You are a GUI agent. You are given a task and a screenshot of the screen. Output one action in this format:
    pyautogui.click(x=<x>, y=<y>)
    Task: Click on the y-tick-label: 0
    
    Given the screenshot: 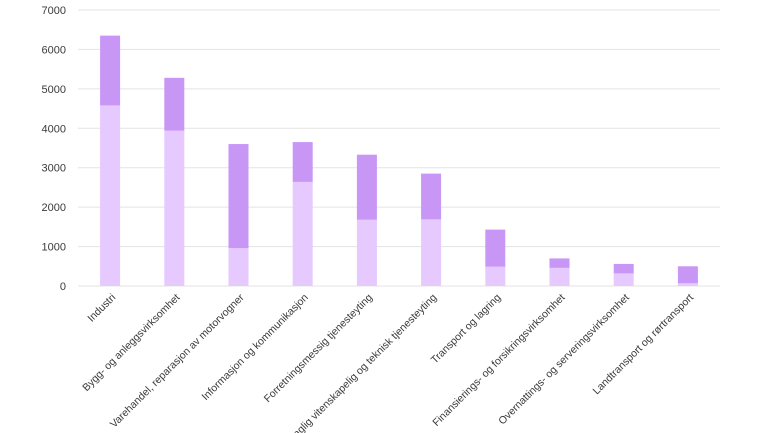 What is the action you would take?
    pyautogui.click(x=63, y=287)
    